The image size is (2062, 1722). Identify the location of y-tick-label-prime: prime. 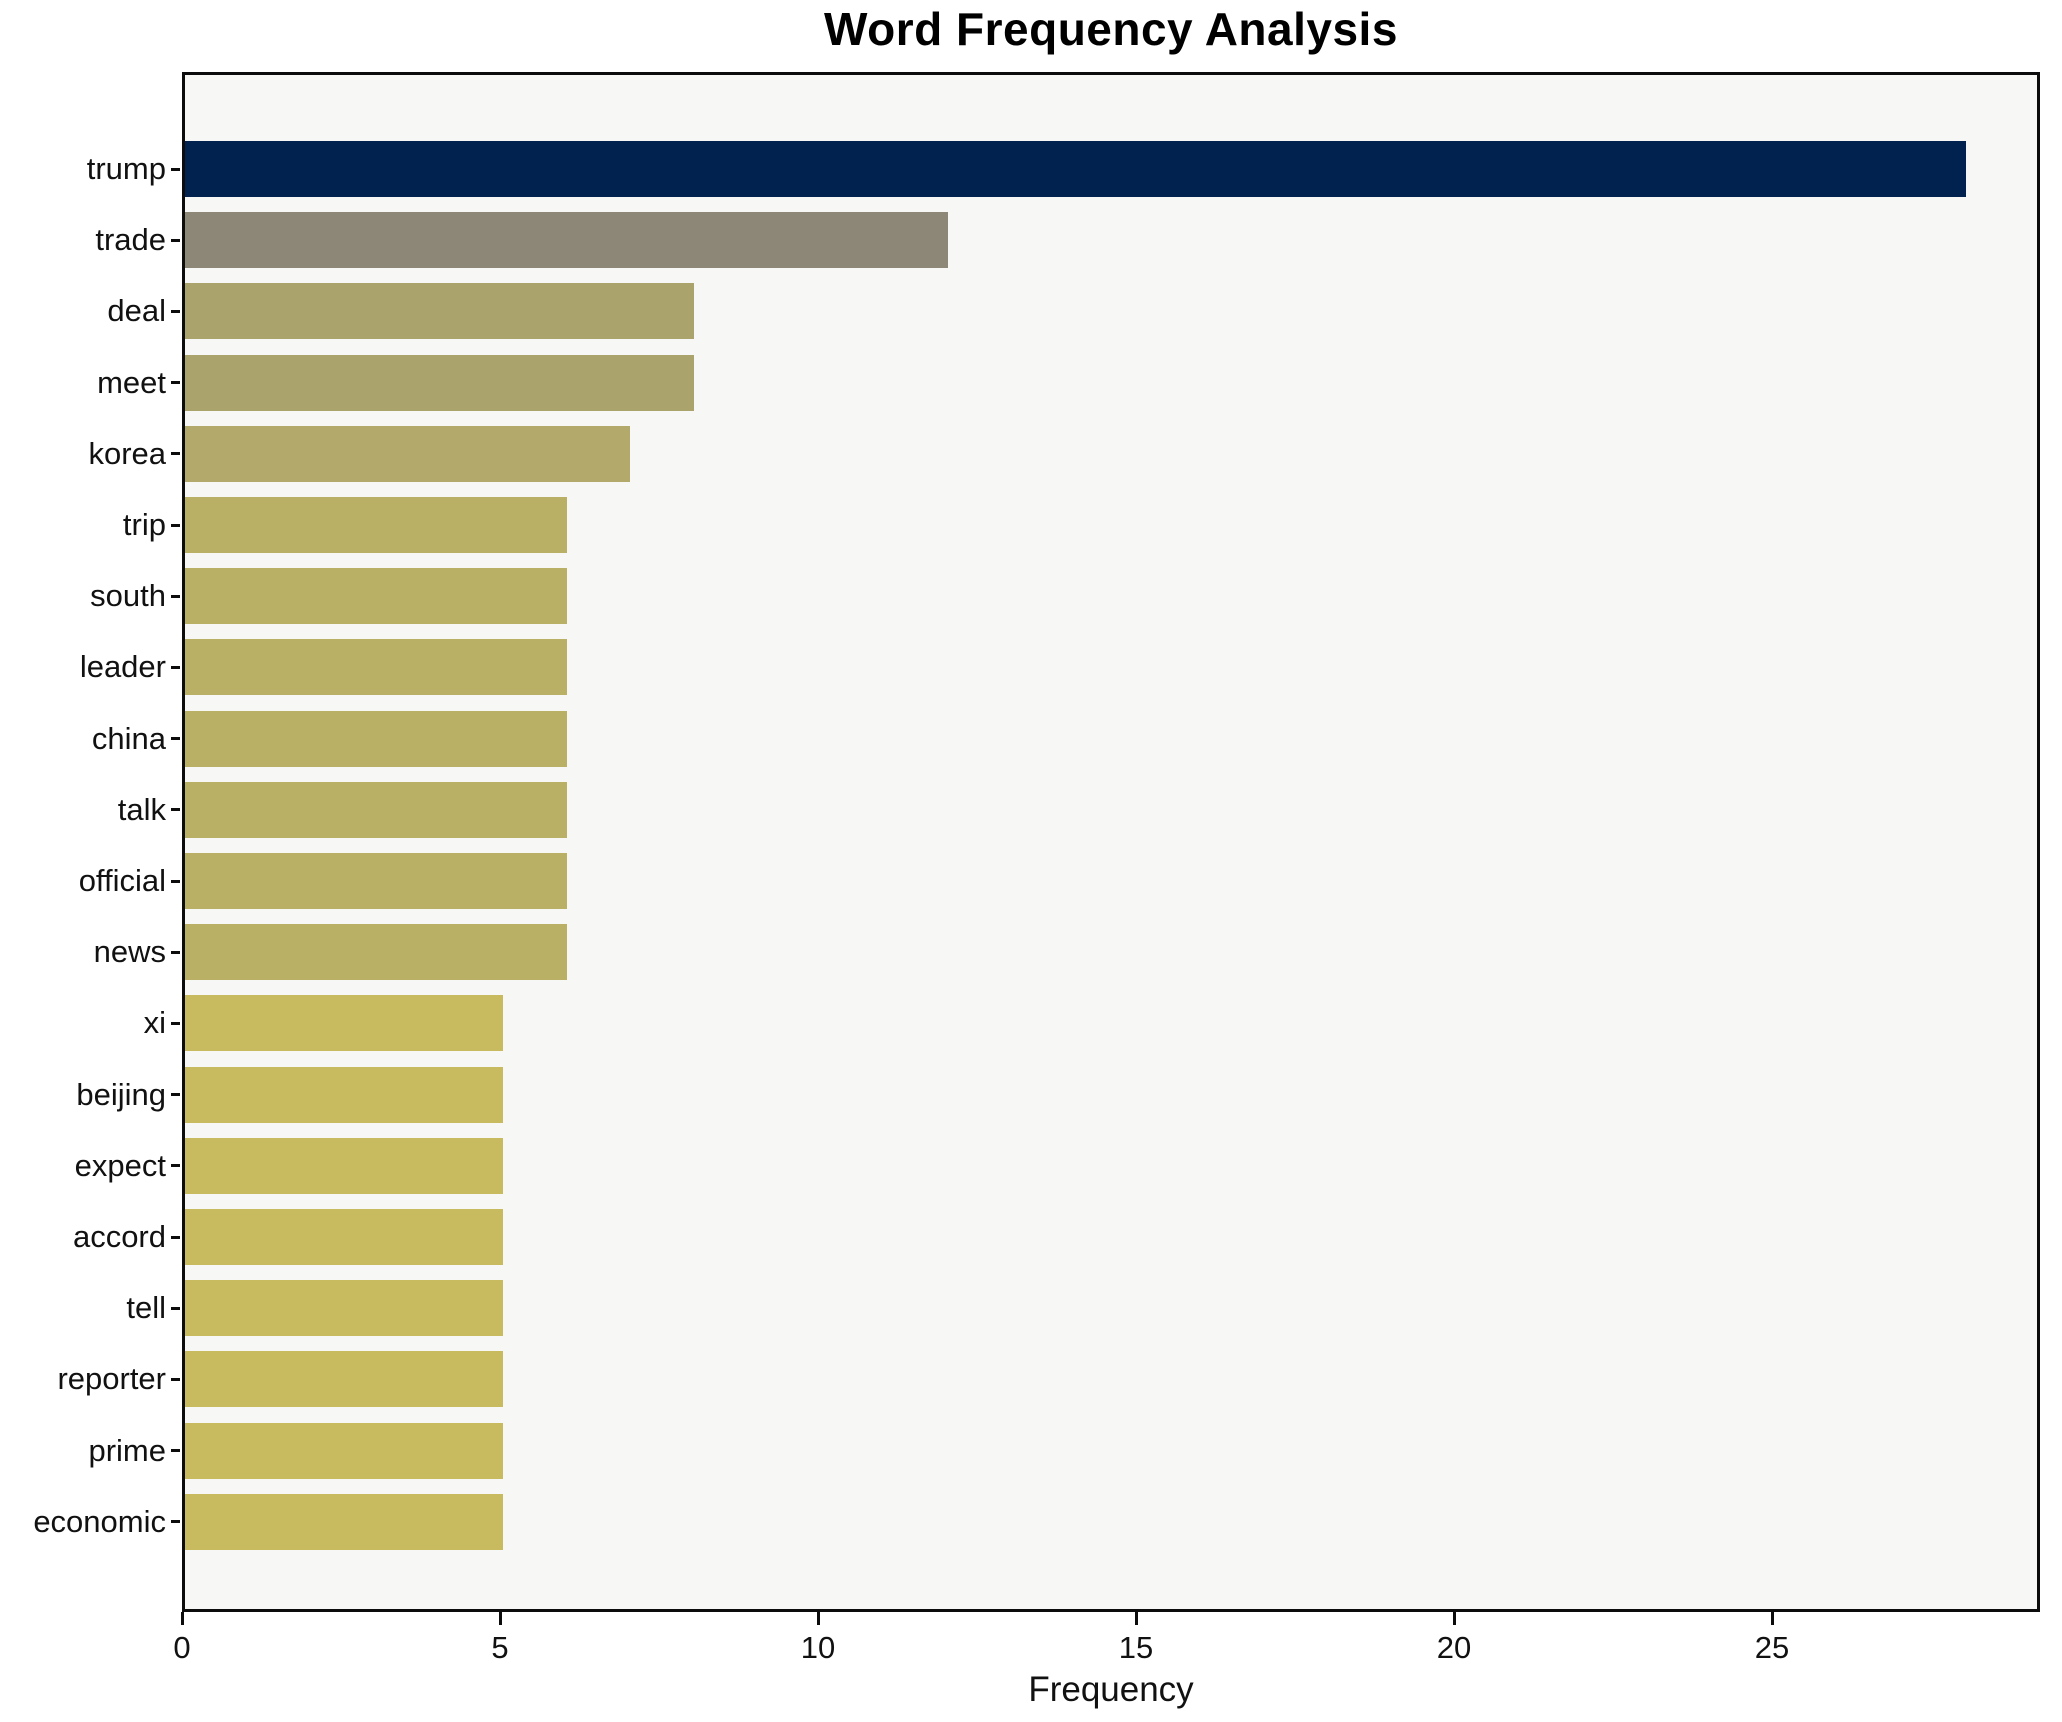
(127, 1450).